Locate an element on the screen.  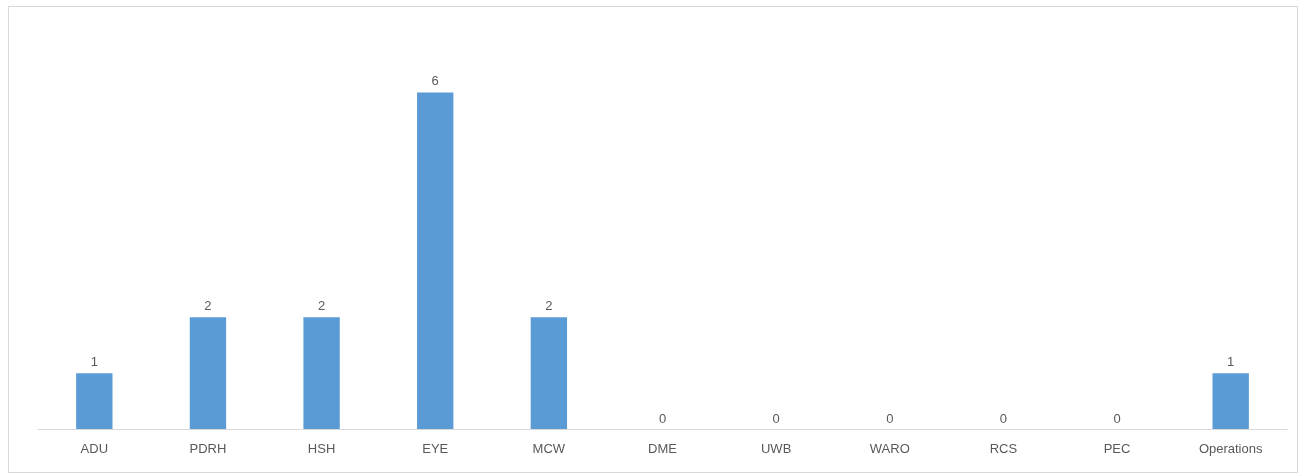
data-label: 6 is located at coordinates (435, 81).